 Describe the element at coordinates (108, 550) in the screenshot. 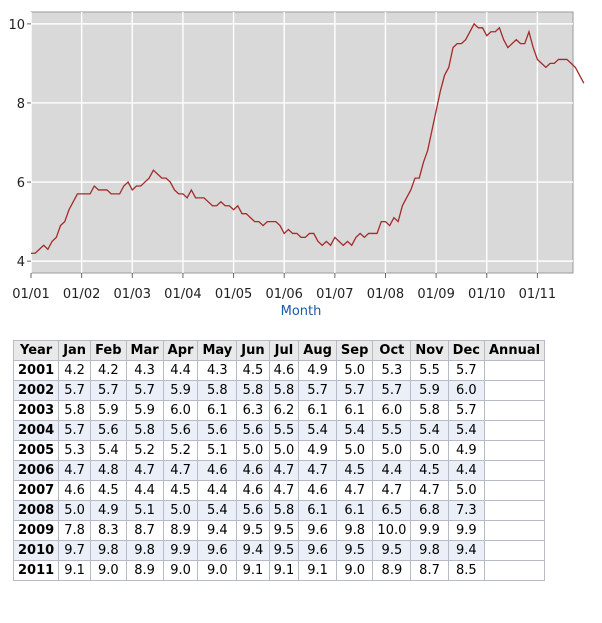

I see `table-cell: 9.8` at that location.